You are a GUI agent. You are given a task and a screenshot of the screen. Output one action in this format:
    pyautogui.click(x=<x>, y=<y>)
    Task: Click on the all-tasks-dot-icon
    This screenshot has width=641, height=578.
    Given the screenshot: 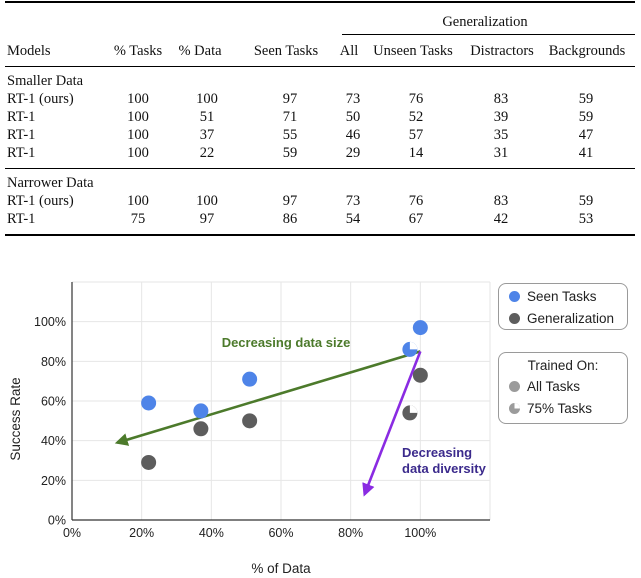 What is the action you would take?
    pyautogui.click(x=514, y=386)
    